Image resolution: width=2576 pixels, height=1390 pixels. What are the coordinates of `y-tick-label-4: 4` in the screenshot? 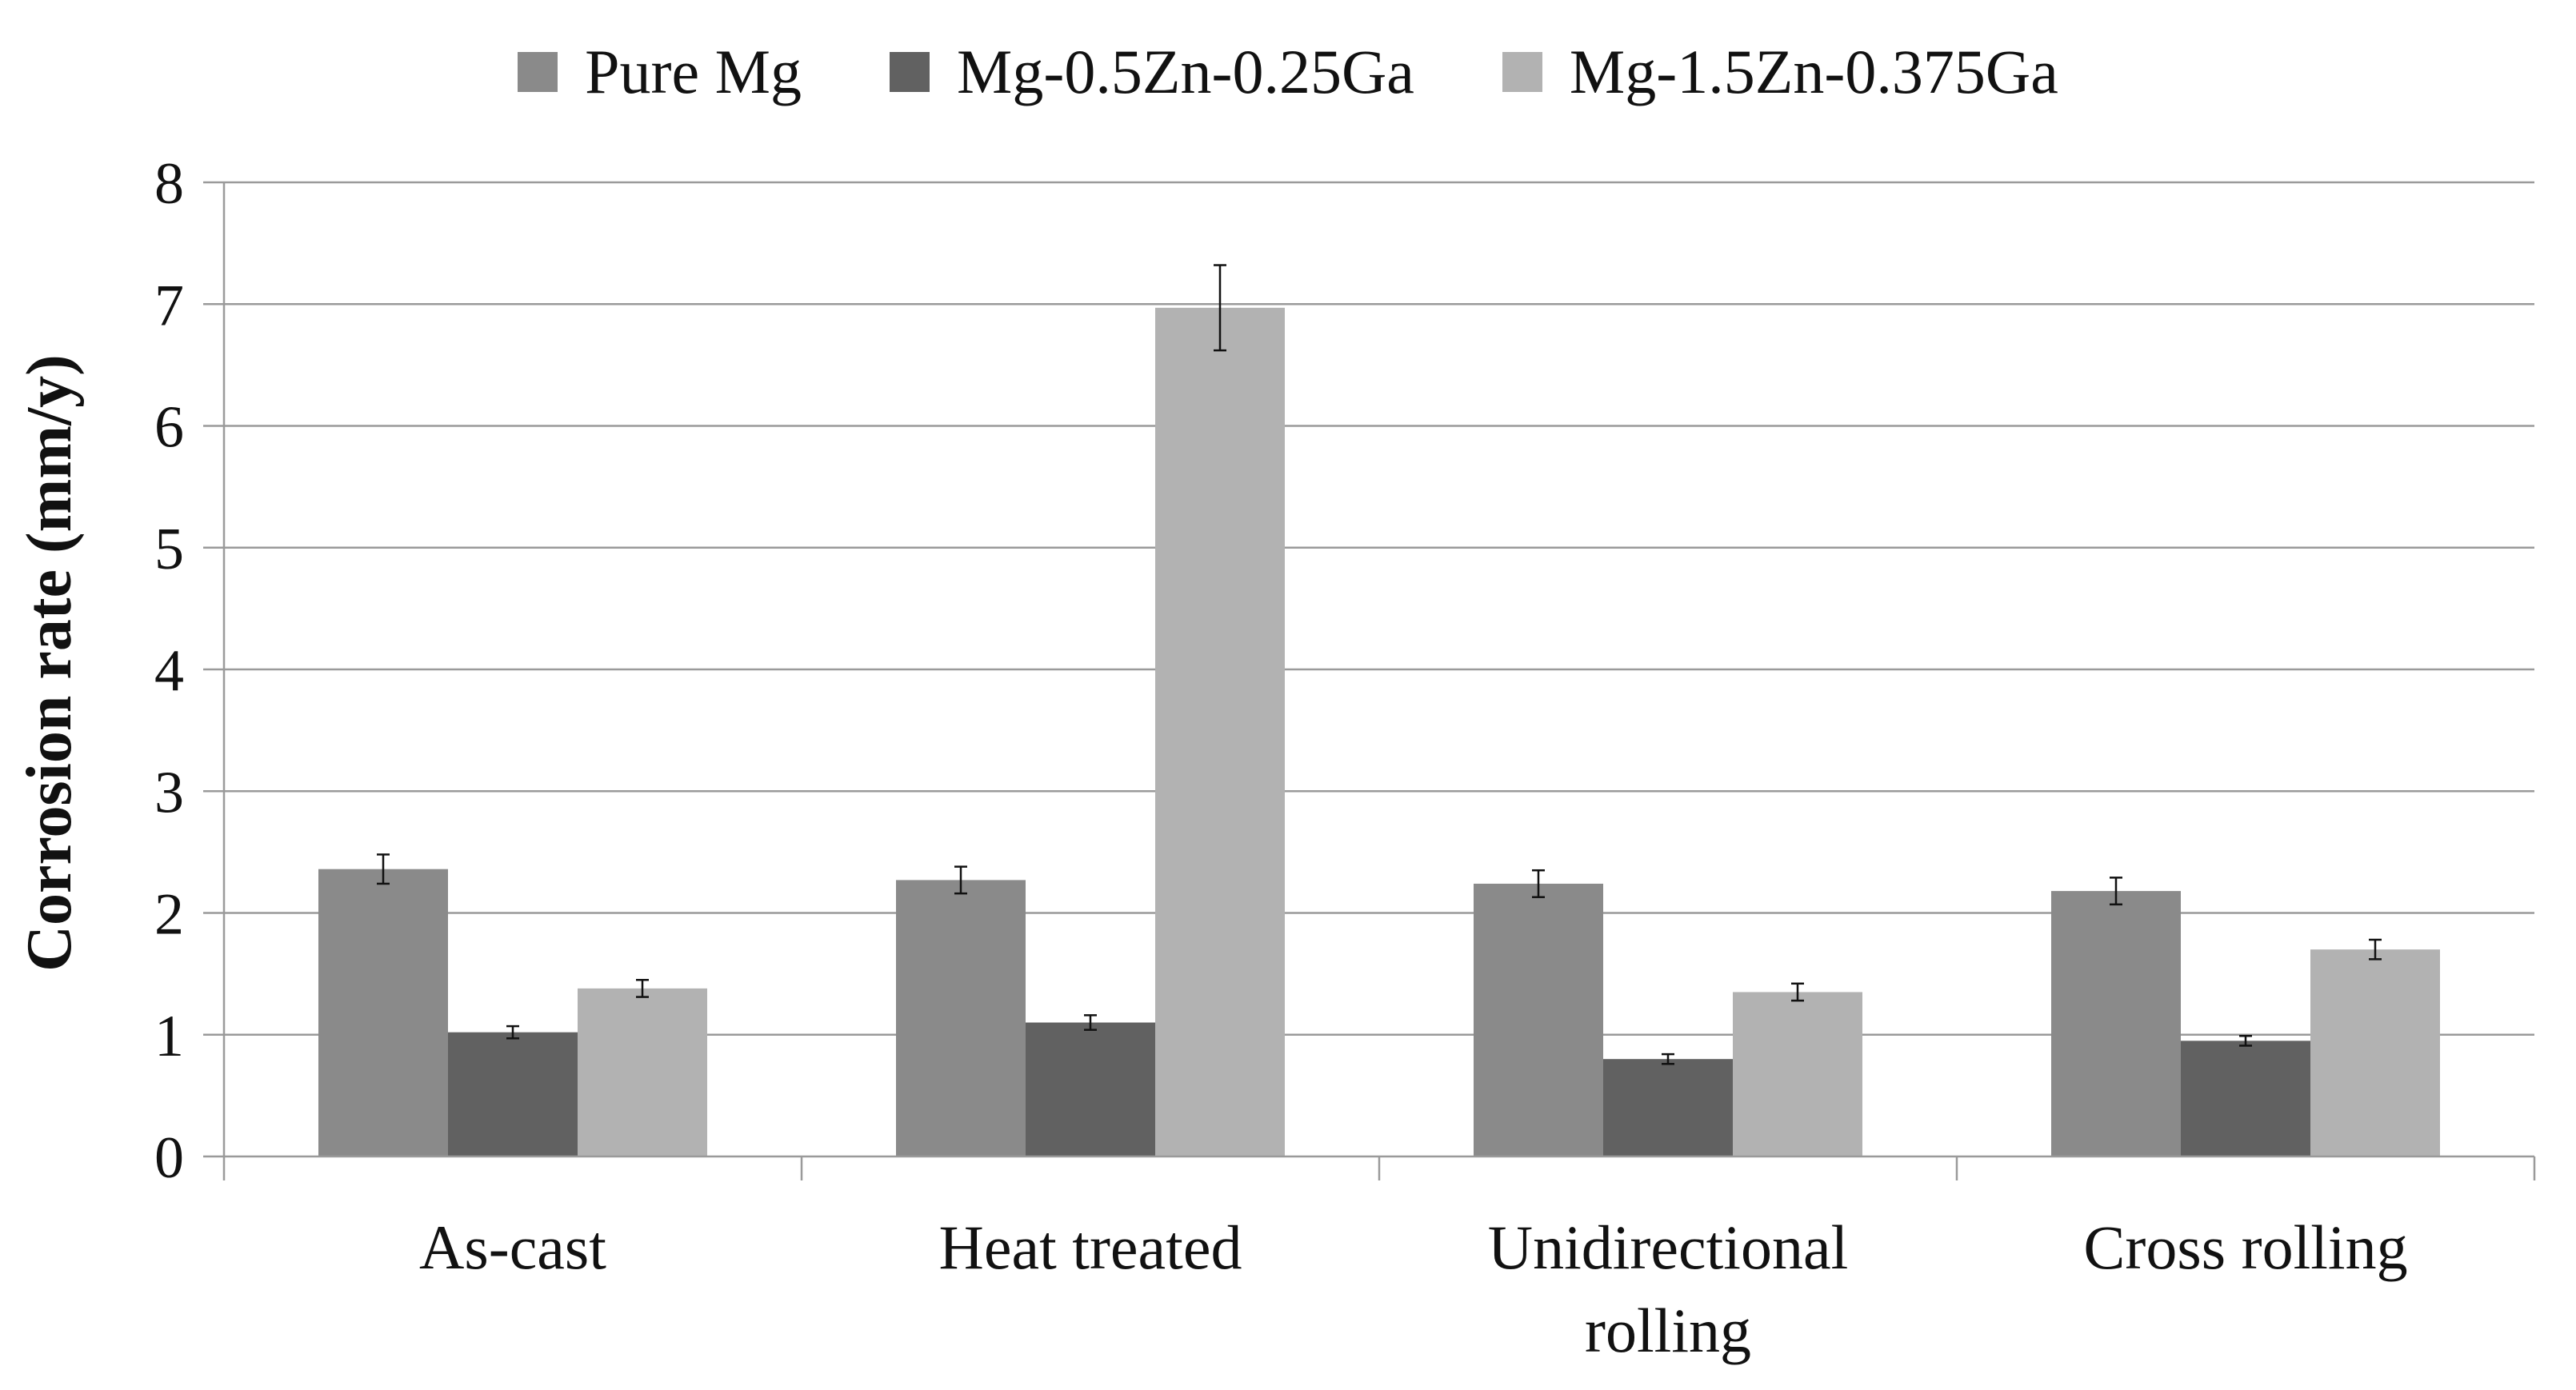 It's located at (169, 671).